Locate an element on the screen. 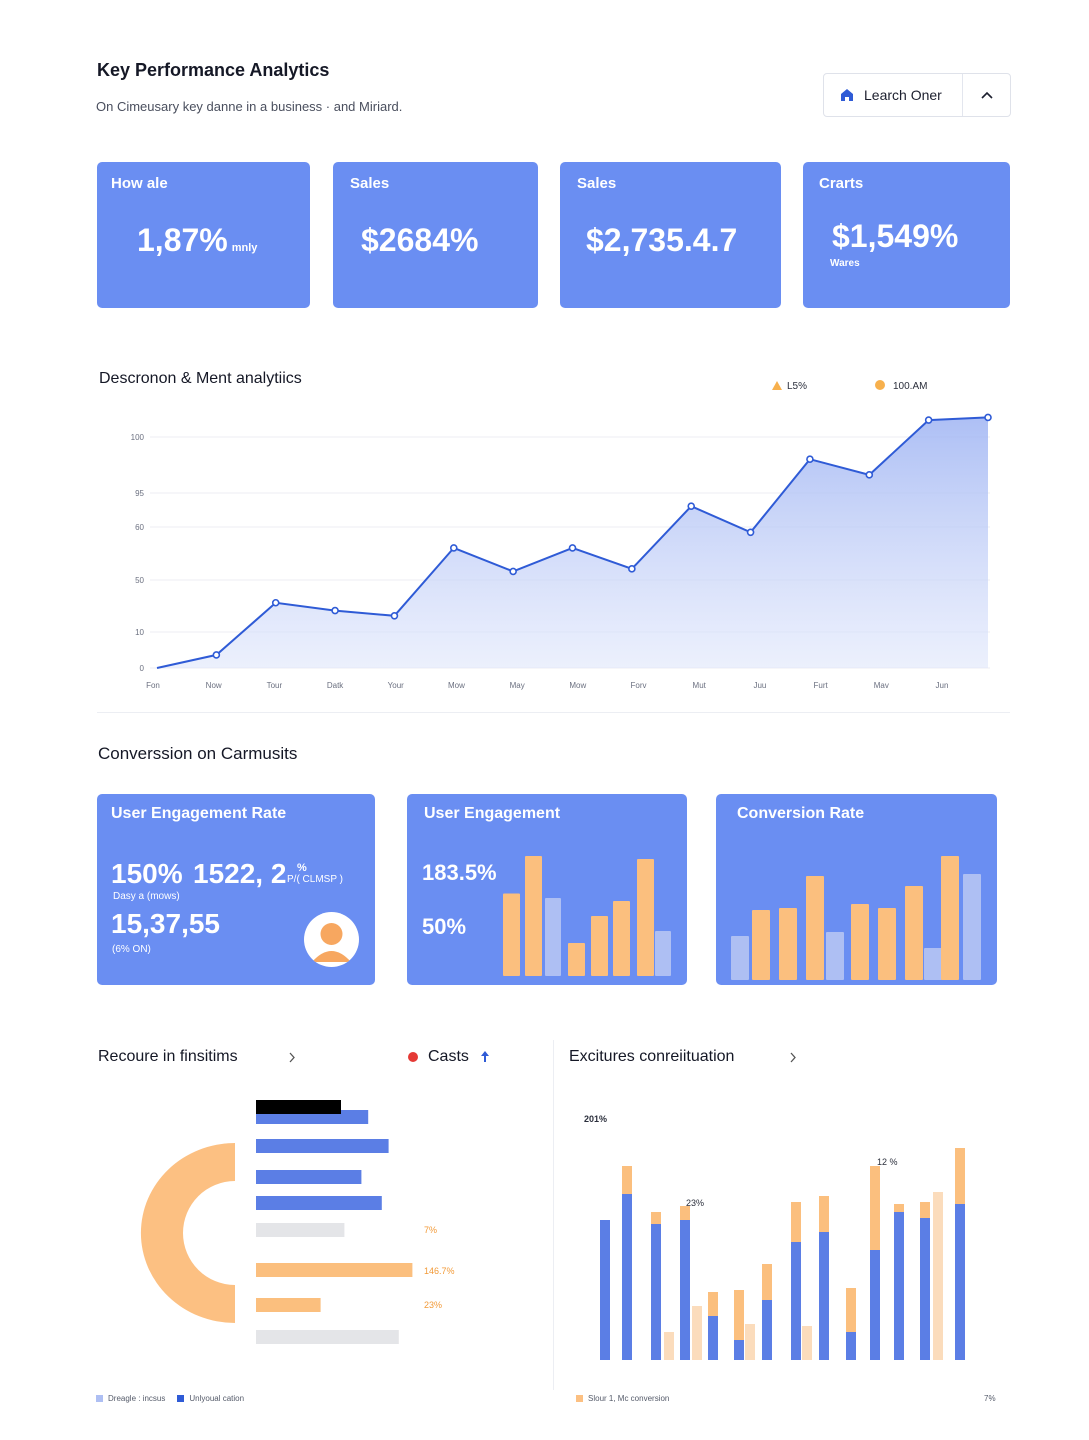  kpi-note: Wares is located at coordinates (845, 263).